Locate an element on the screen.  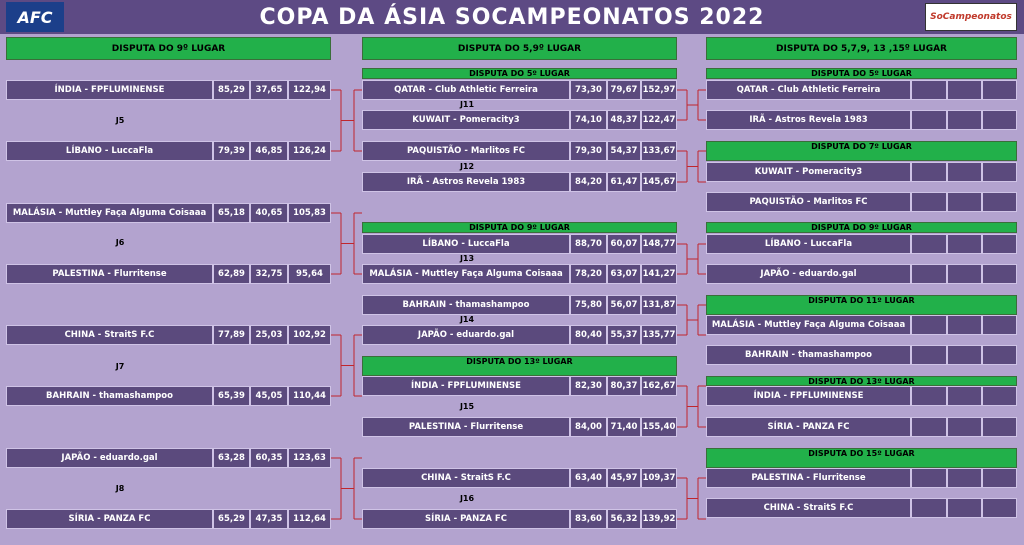
score-cell: 84,20 is located at coordinates (588, 182).